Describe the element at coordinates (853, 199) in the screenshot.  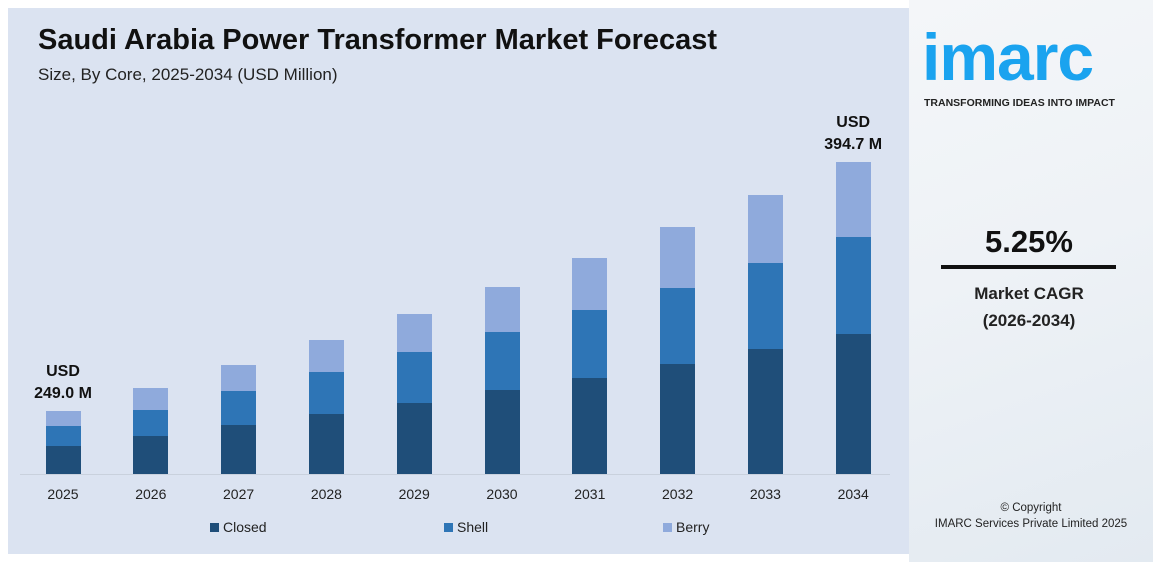
I see `bar-2034-berry` at that location.